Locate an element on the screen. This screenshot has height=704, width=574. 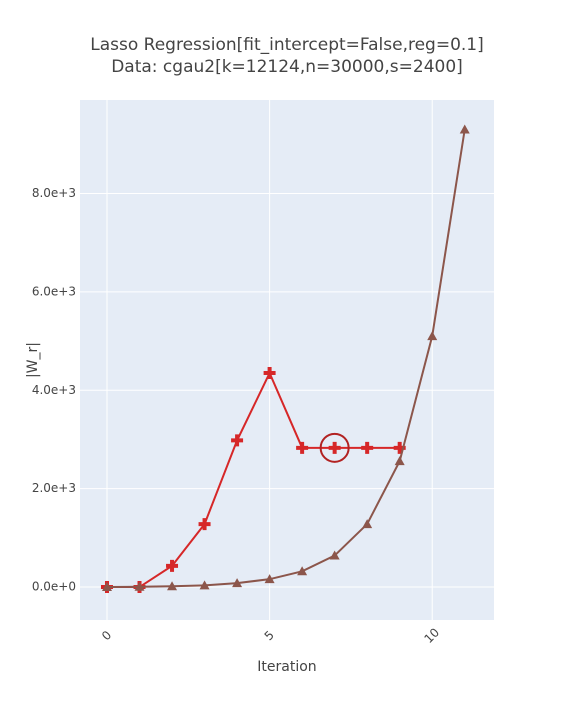
y-tick-label: 4.0e+3 is located at coordinates (54, 390).